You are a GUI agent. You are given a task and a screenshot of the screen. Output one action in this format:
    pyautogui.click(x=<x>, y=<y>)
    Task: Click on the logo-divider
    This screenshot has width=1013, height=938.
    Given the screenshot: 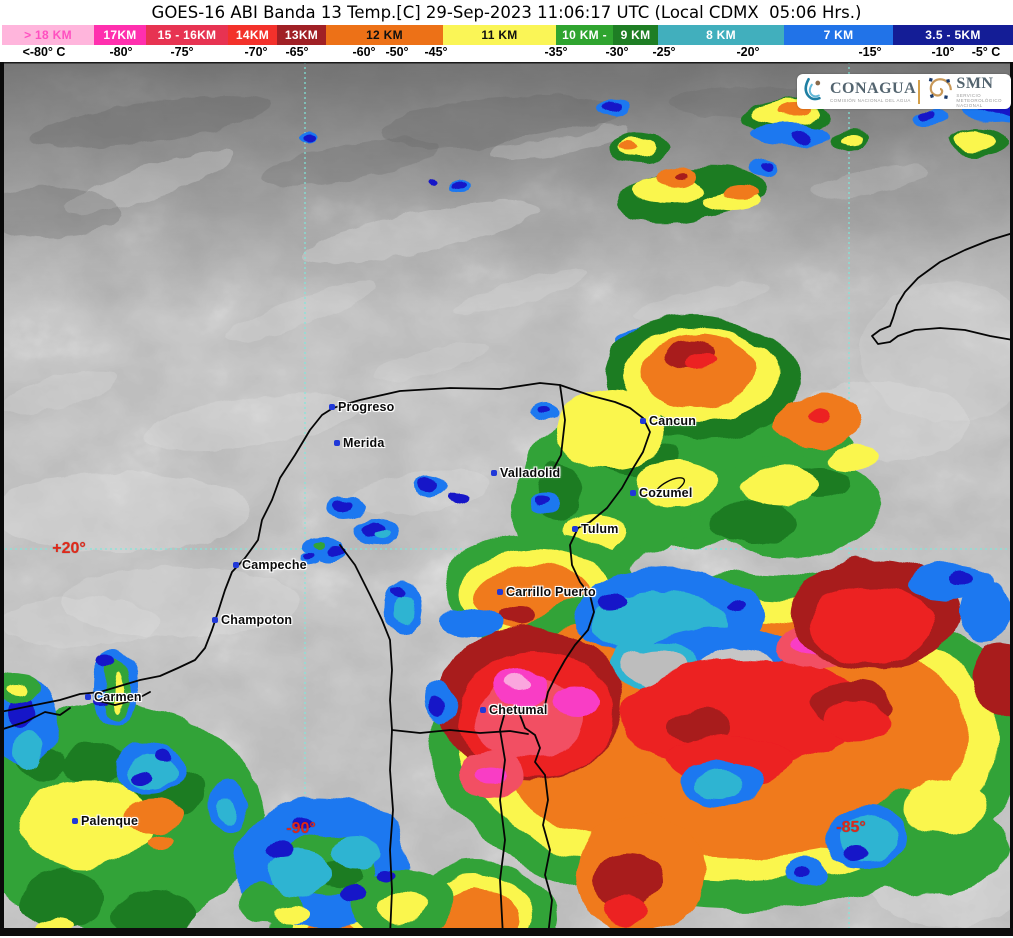 What is the action you would take?
    pyautogui.click(x=919, y=91)
    